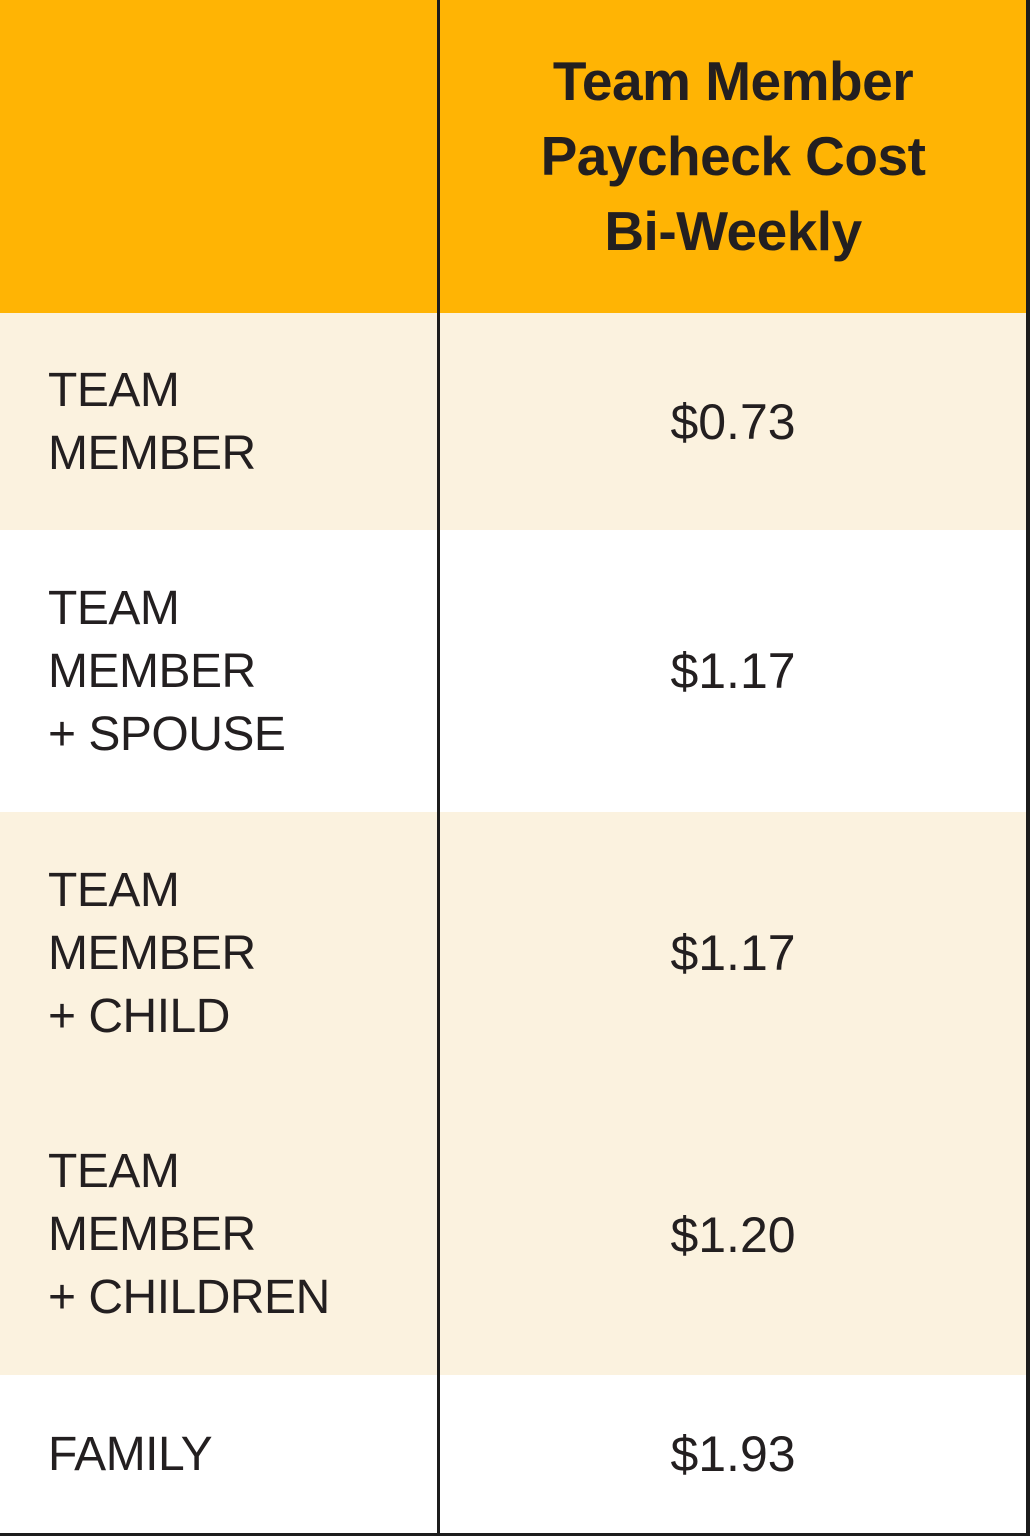  I want to click on row-label-cell: TEAM MEMBER + CHILD, so click(220, 953).